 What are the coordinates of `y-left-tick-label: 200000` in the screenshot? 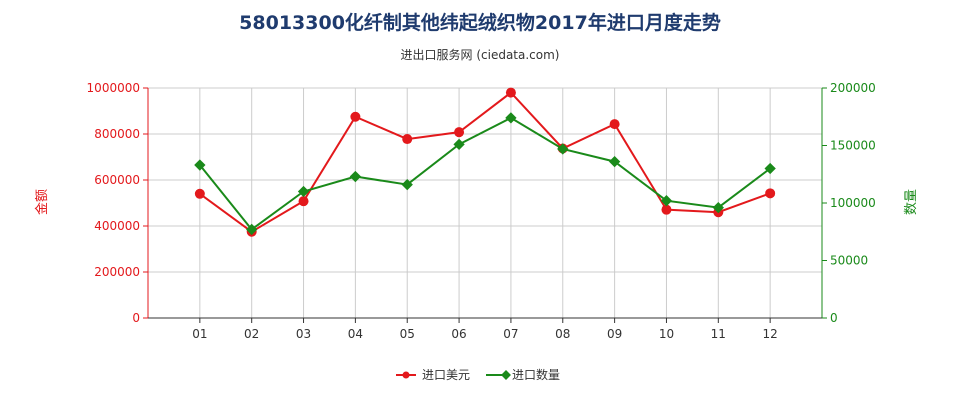 It's located at (117, 272).